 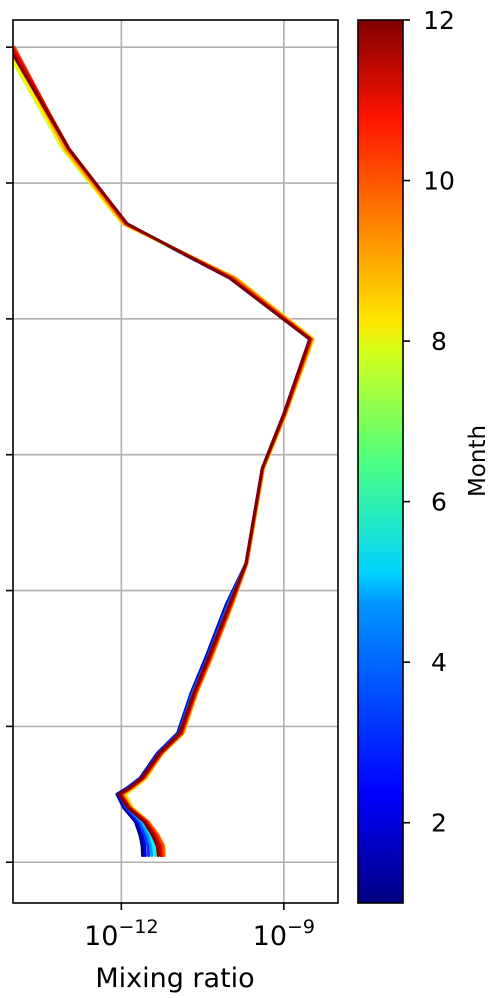 I want to click on colorbar-tick-label: 6, so click(x=439, y=502).